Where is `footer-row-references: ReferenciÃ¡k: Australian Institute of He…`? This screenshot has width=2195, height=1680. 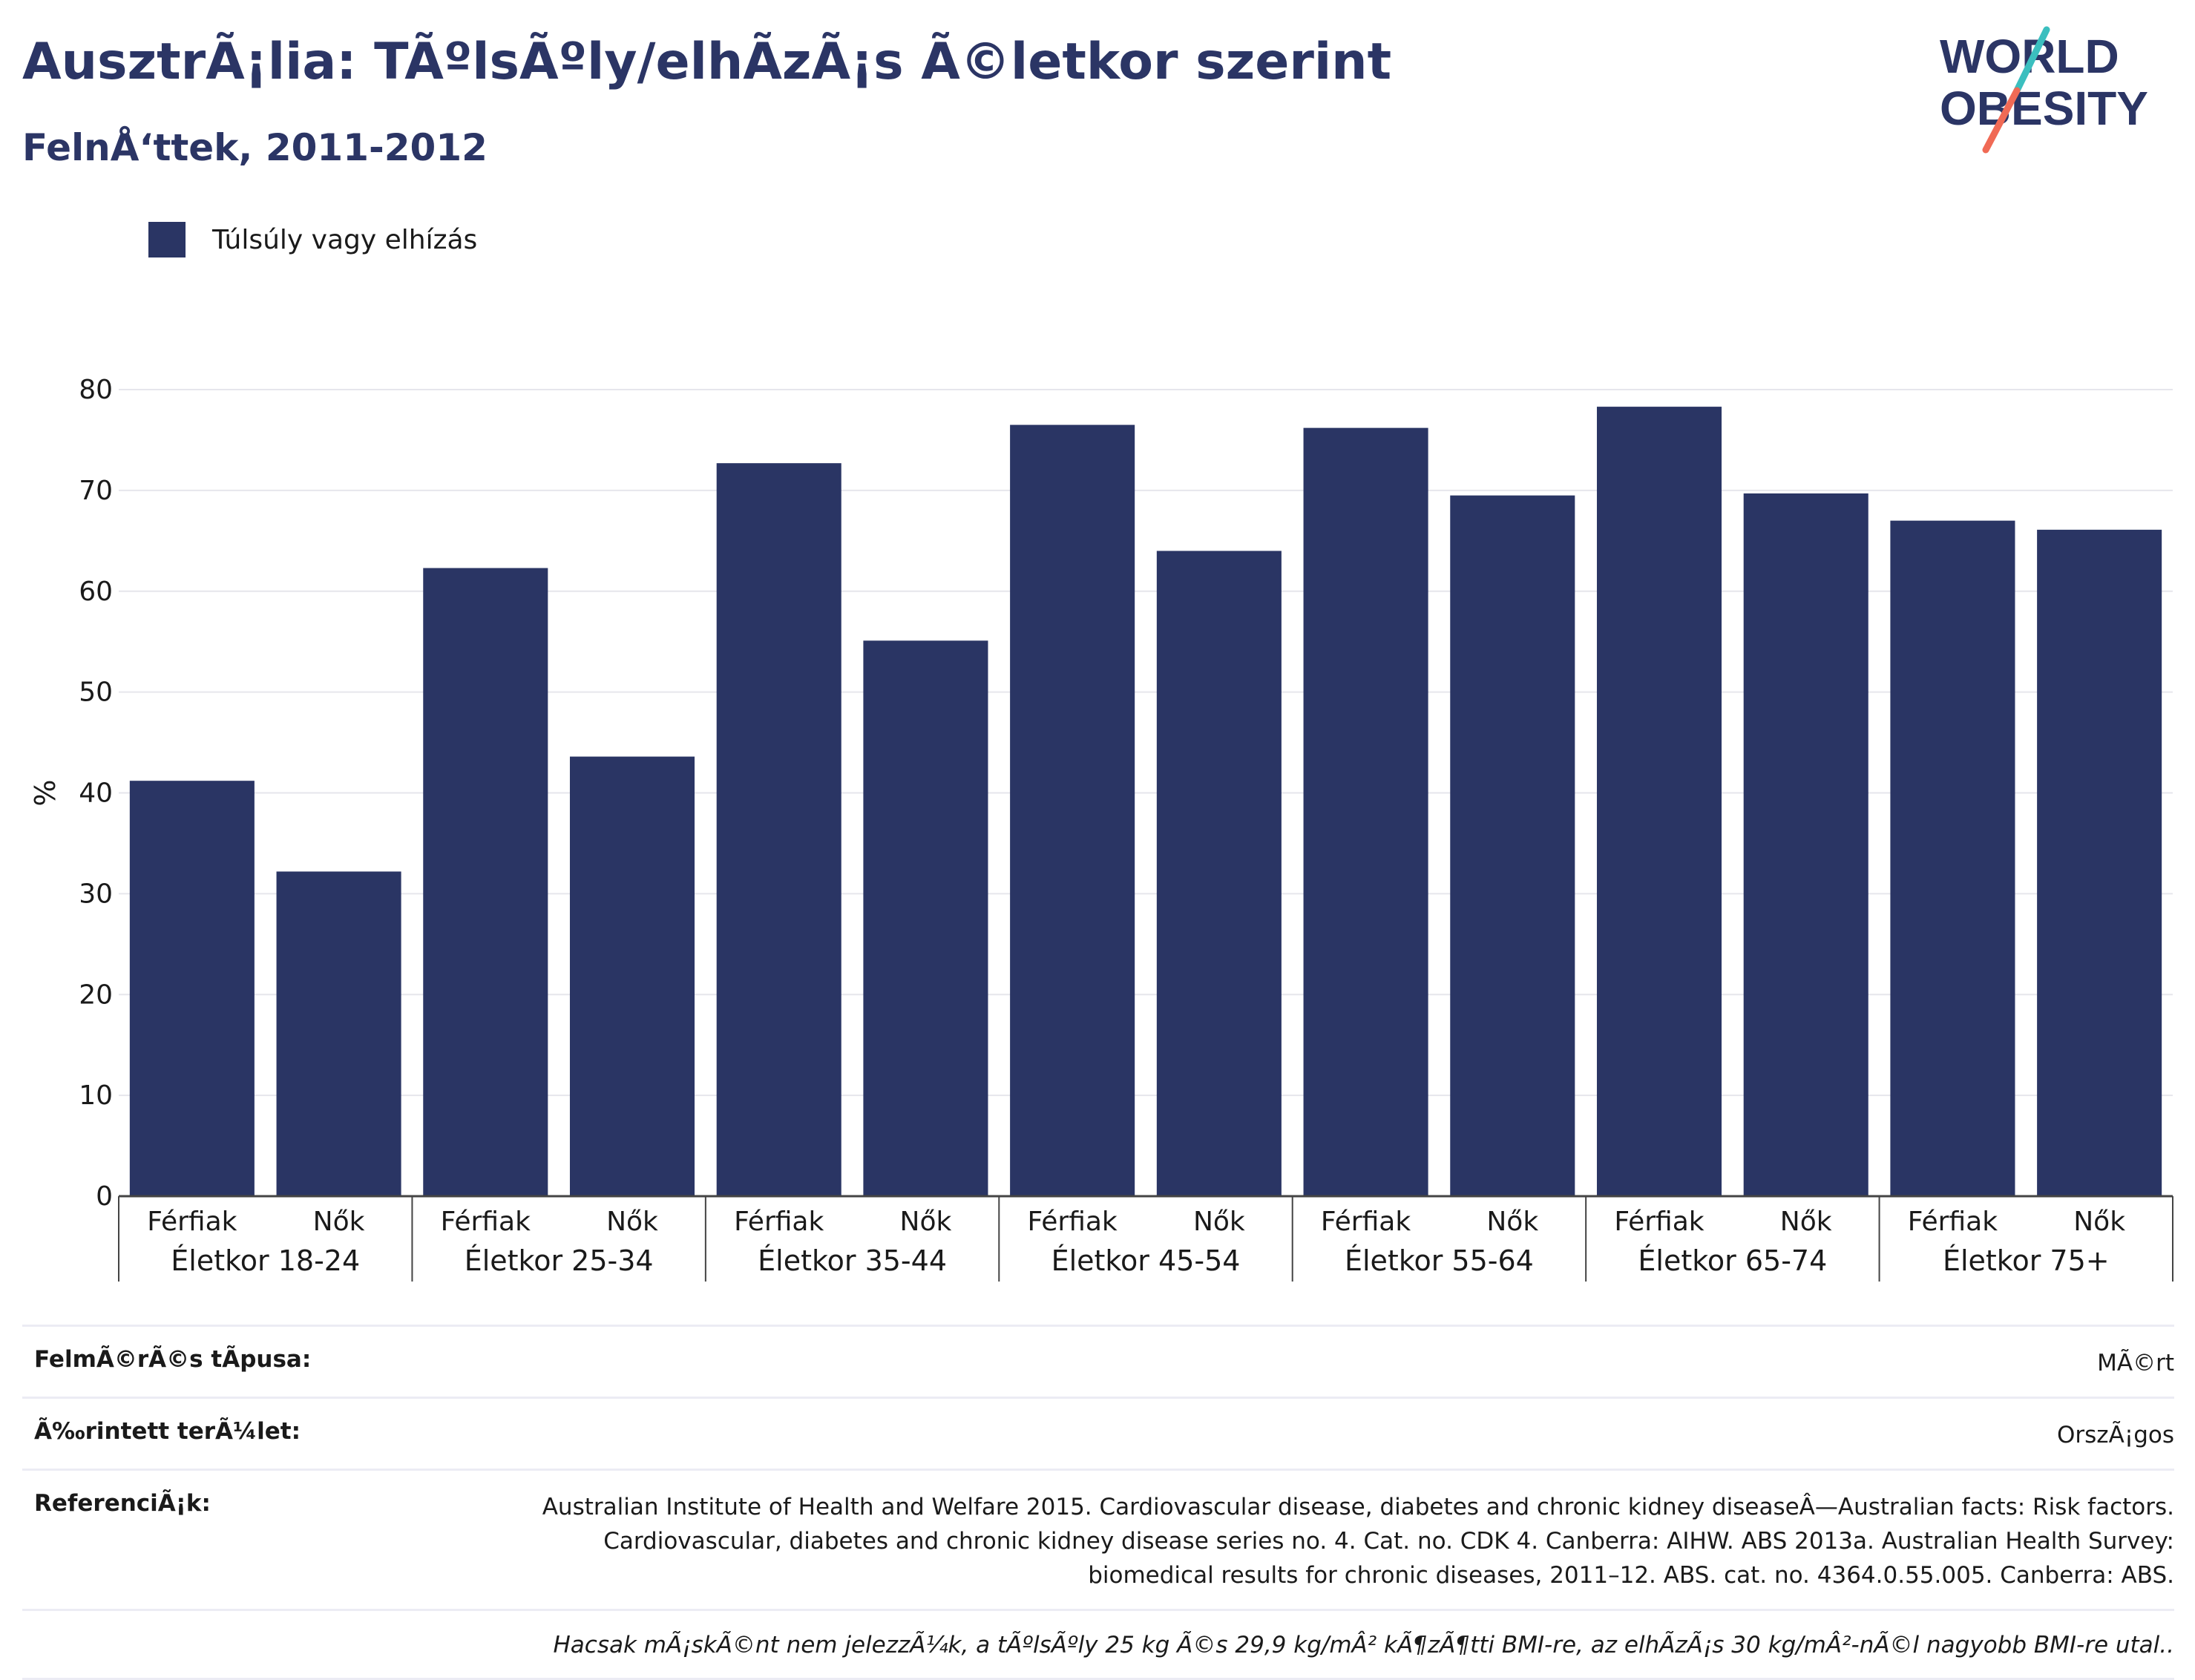
footer-row-references: ReferenciÃ¡k: Australian Institute of He… is located at coordinates (1098, 1539).